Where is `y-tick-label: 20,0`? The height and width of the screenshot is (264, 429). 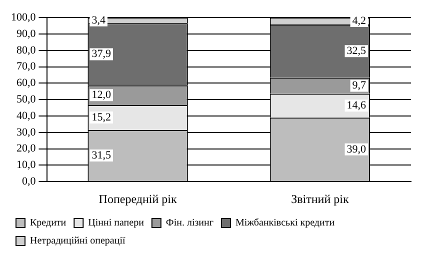
y-tick-label: 20,0 is located at coordinates (26, 148).